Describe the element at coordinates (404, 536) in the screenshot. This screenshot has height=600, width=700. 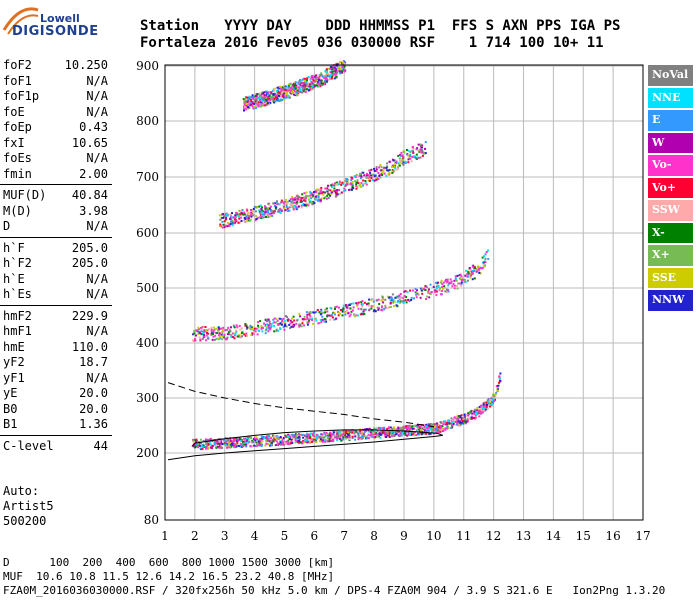
I see `x-tick-label: 9` at that location.